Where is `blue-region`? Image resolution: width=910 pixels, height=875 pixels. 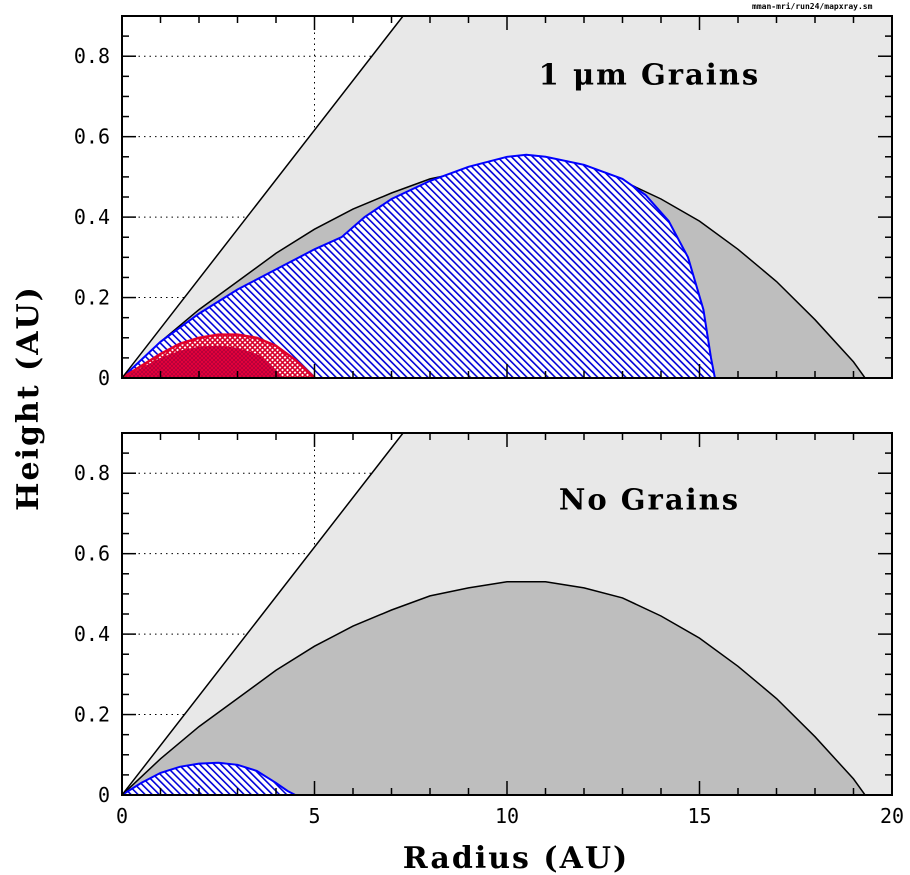
blue-region is located at coordinates (209, 778).